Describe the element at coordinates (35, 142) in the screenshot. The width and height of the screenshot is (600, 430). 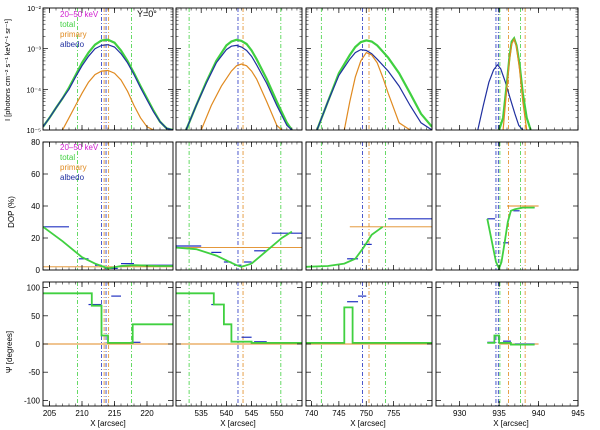
I see `y-tick-label: 80` at that location.